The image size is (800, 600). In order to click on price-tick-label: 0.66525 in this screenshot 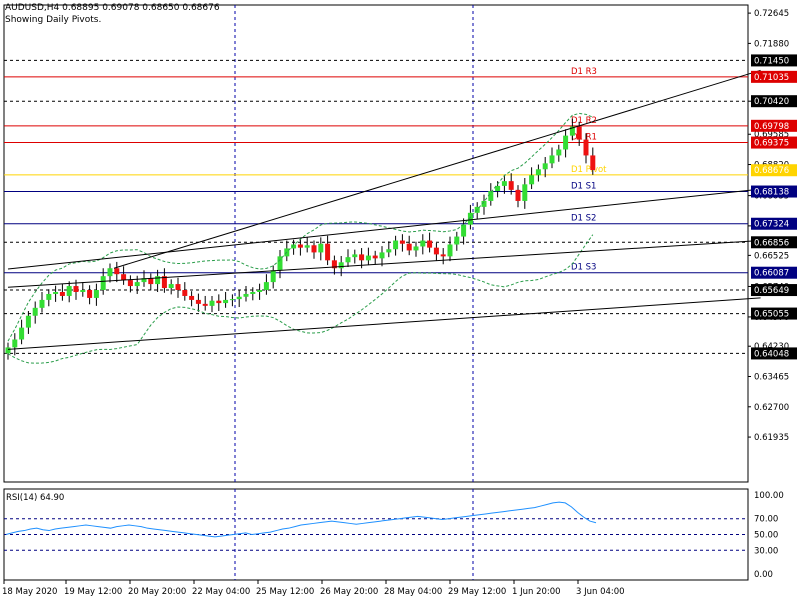, I will do `click(771, 256)`.